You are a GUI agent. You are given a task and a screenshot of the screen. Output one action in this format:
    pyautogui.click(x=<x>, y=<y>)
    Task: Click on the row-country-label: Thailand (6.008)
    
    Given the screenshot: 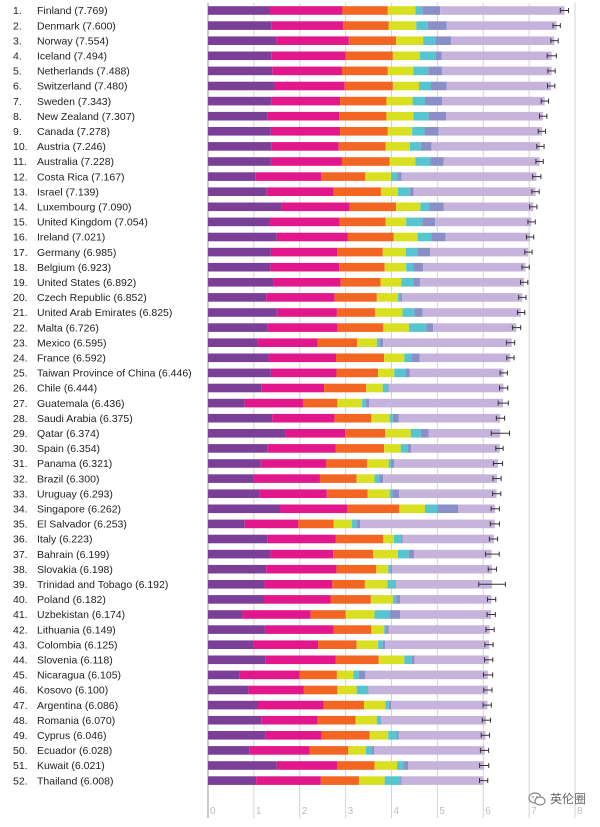 What is the action you would take?
    pyautogui.click(x=75, y=781)
    